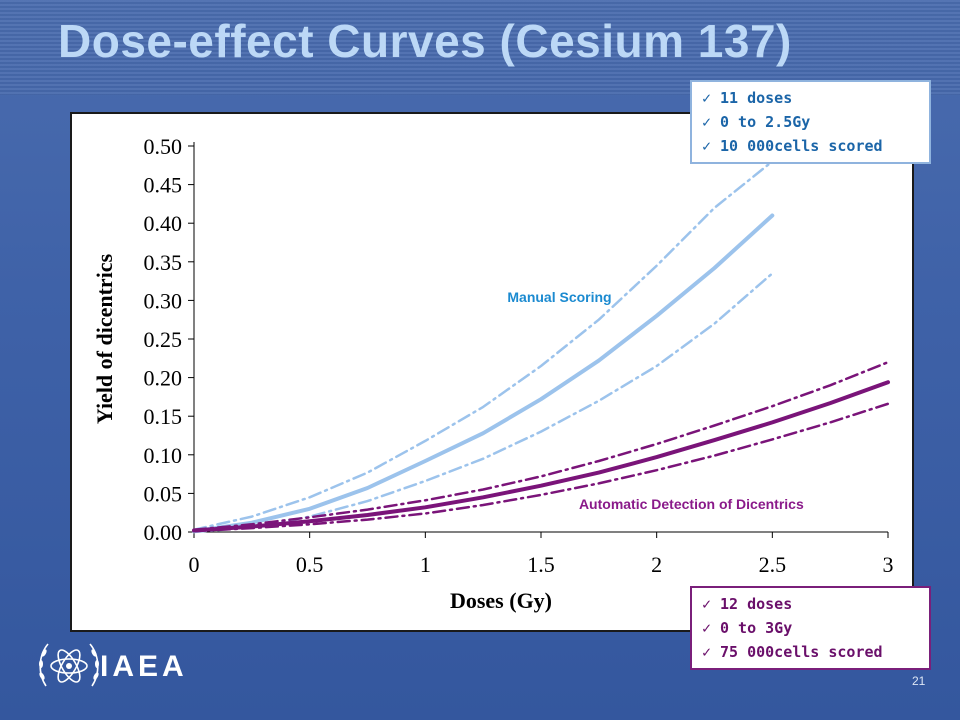 The image size is (960, 720). I want to click on automatic-note-item: ✓ 0 to 3Gy, so click(811, 628).